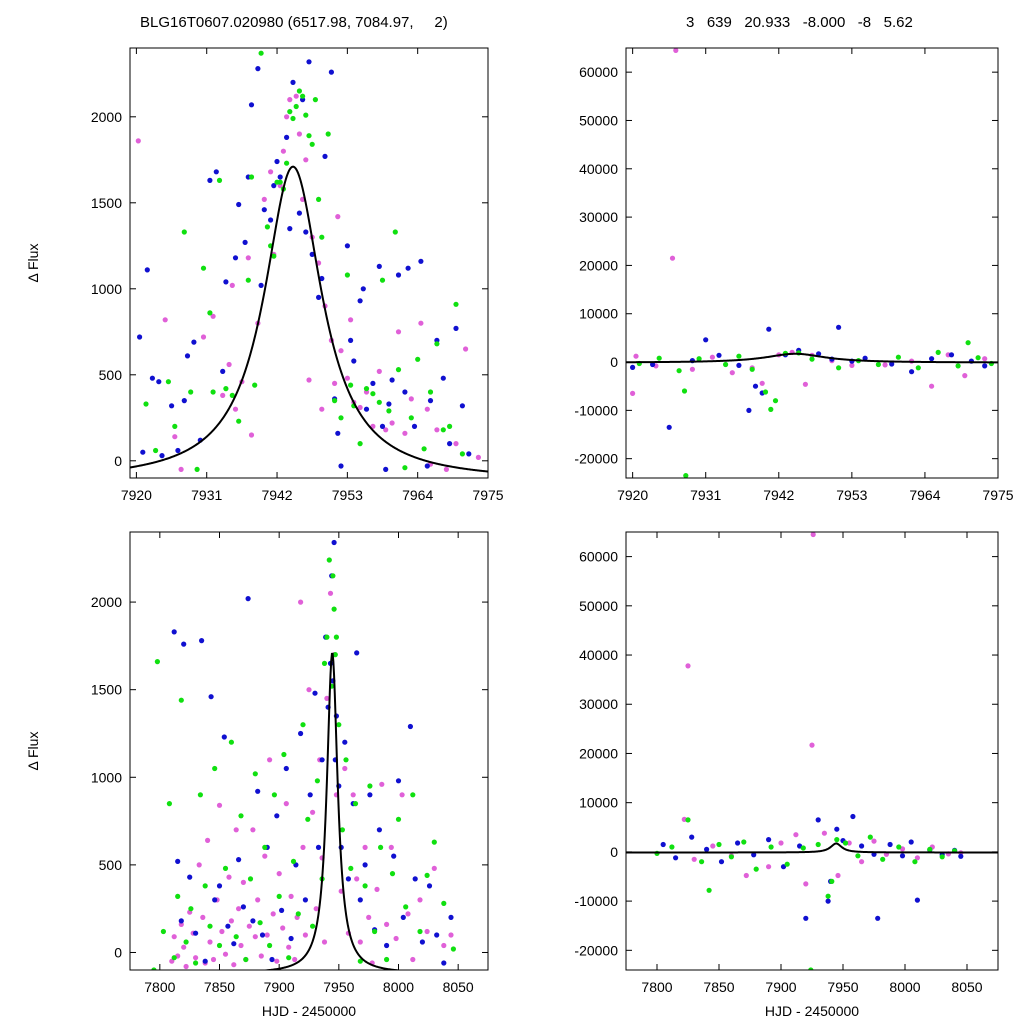 Image resolution: width=1024 pixels, height=1024 pixels. What do you see at coordinates (106, 203) in the screenshot?
I see `y-tick-label: 1500` at bounding box center [106, 203].